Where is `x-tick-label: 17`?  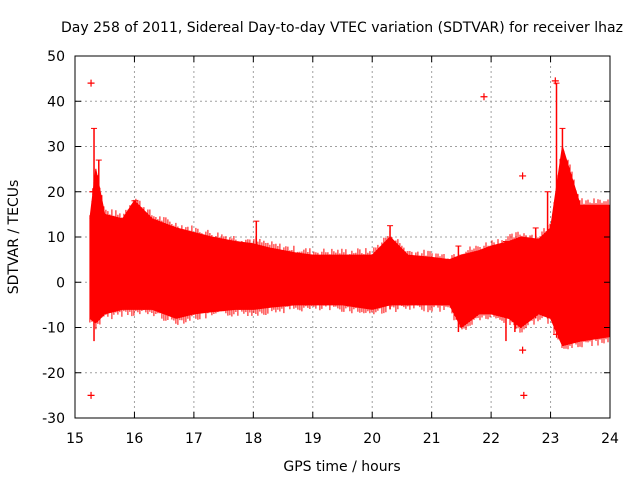
x-tick-label: 17 is located at coordinates (194, 439).